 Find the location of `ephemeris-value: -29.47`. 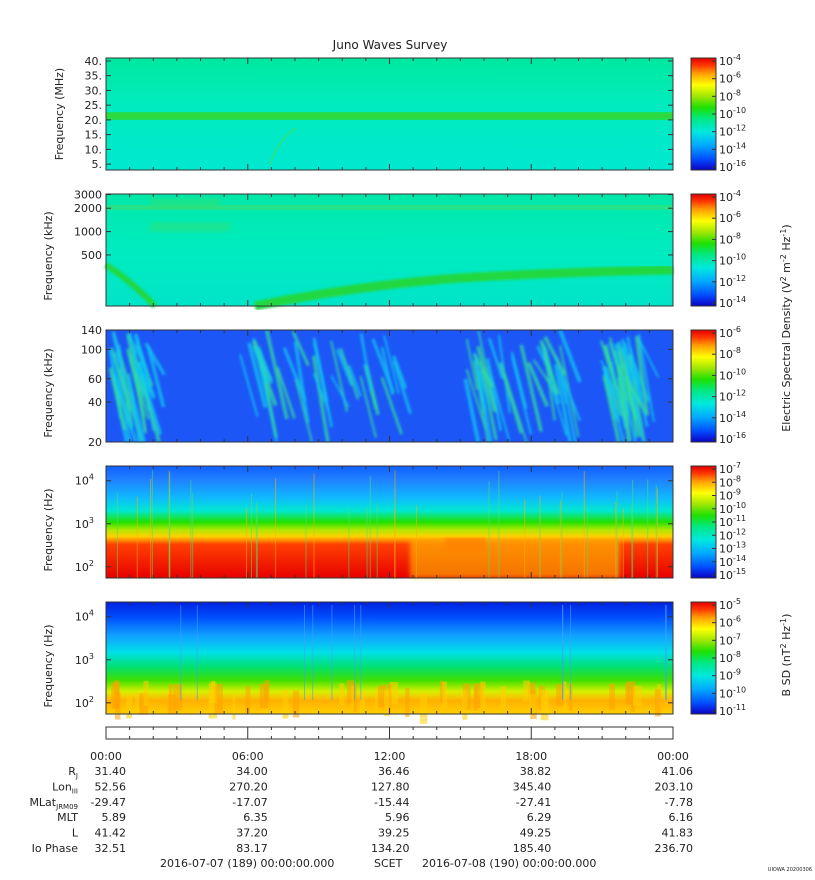

ephemeris-value: -29.47 is located at coordinates (108, 802).